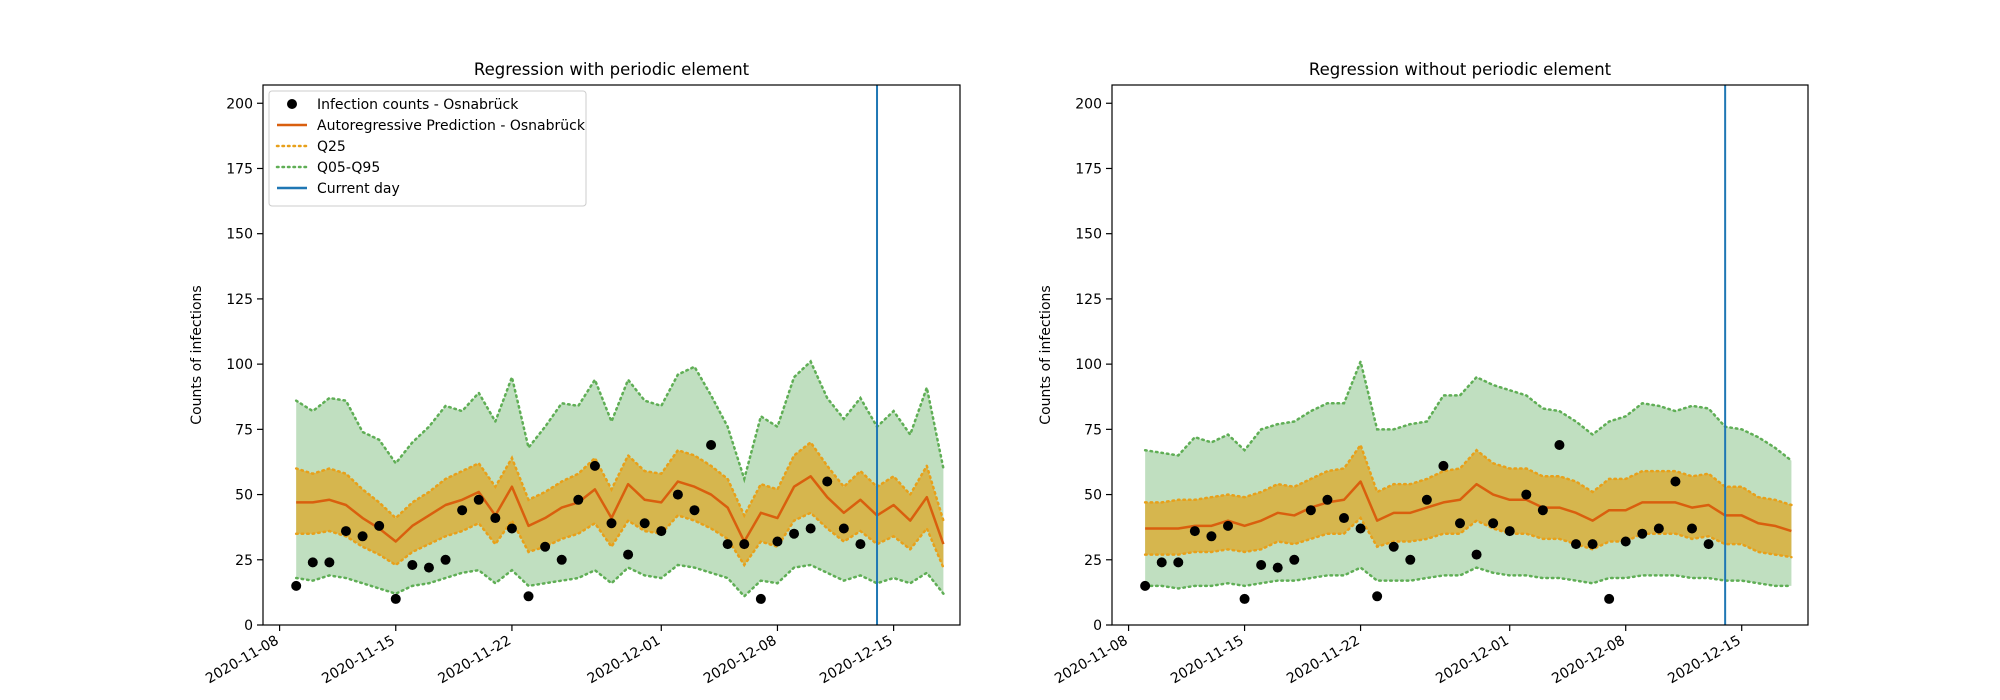  I want to click on q25-band, so click(620, 505).